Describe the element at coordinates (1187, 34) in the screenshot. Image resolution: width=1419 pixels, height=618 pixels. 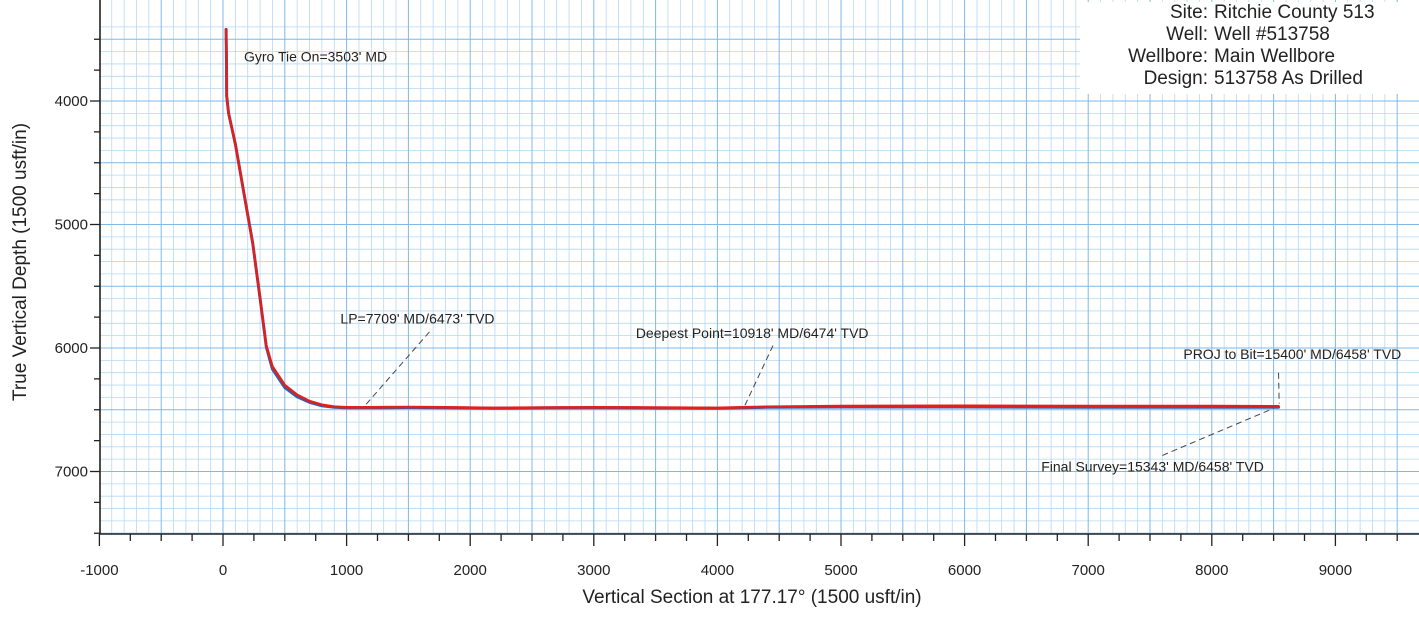
I see `well-label: Well:` at that location.